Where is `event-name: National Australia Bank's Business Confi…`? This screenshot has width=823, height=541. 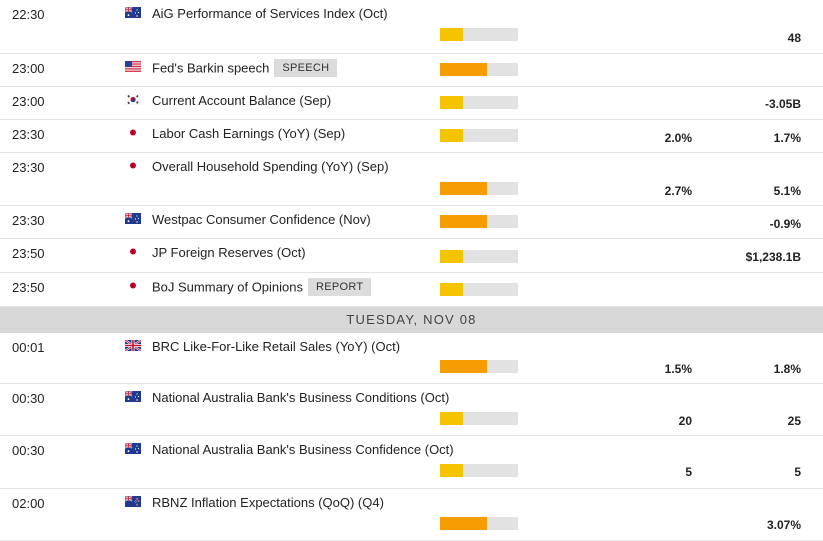
event-name: National Australia Bank's Business Confi… is located at coordinates (303, 450).